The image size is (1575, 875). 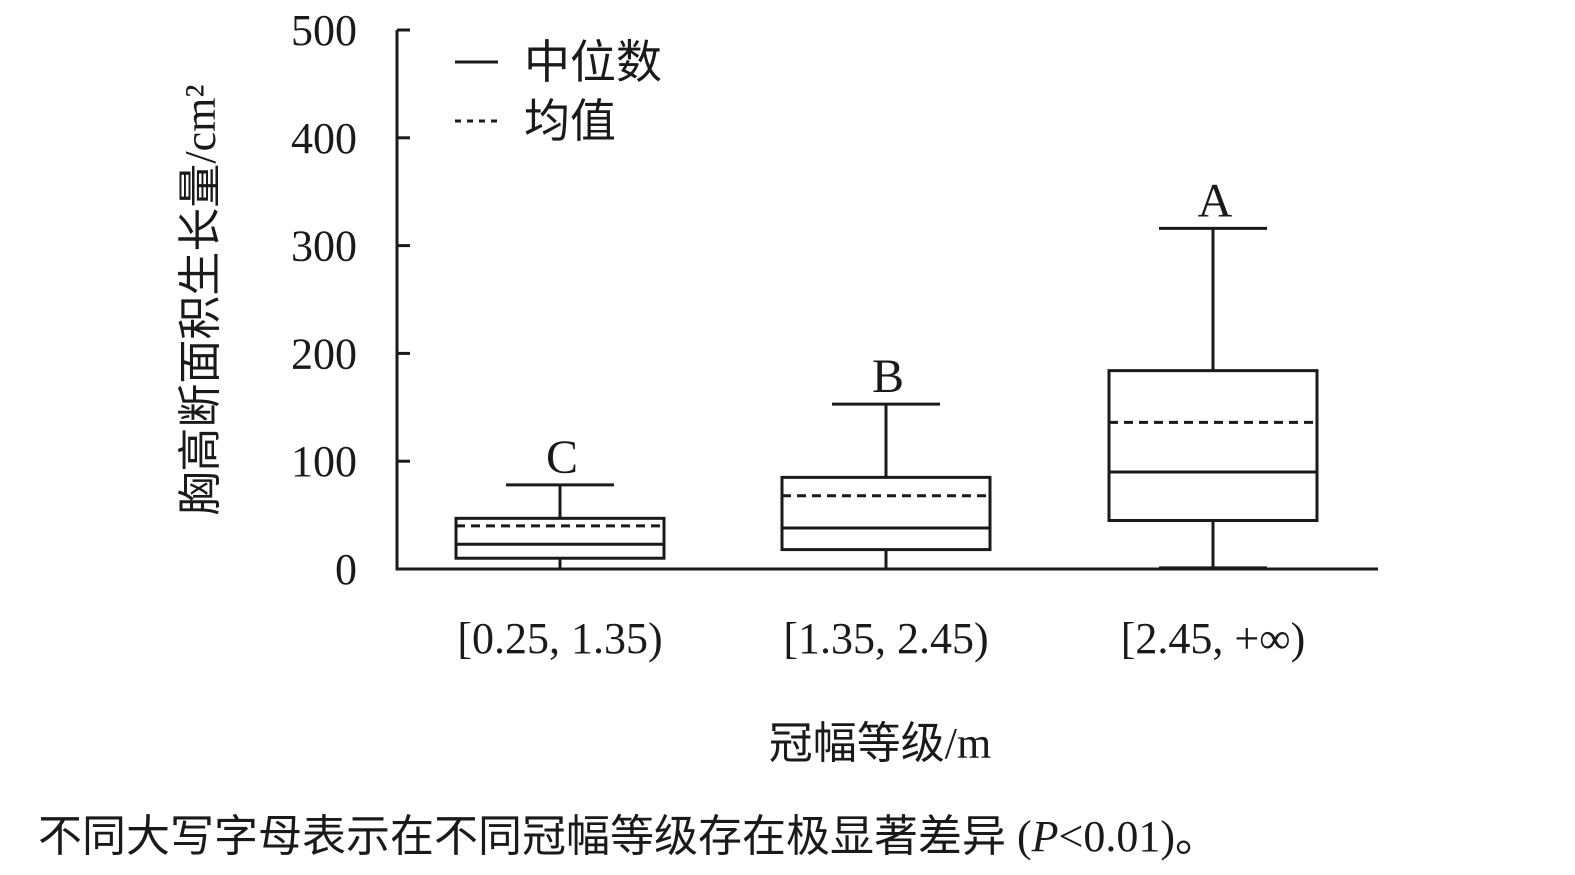 What do you see at coordinates (200, 299) in the screenshot?
I see `y-axis-title: 胸高断面积生长量/cm²` at bounding box center [200, 299].